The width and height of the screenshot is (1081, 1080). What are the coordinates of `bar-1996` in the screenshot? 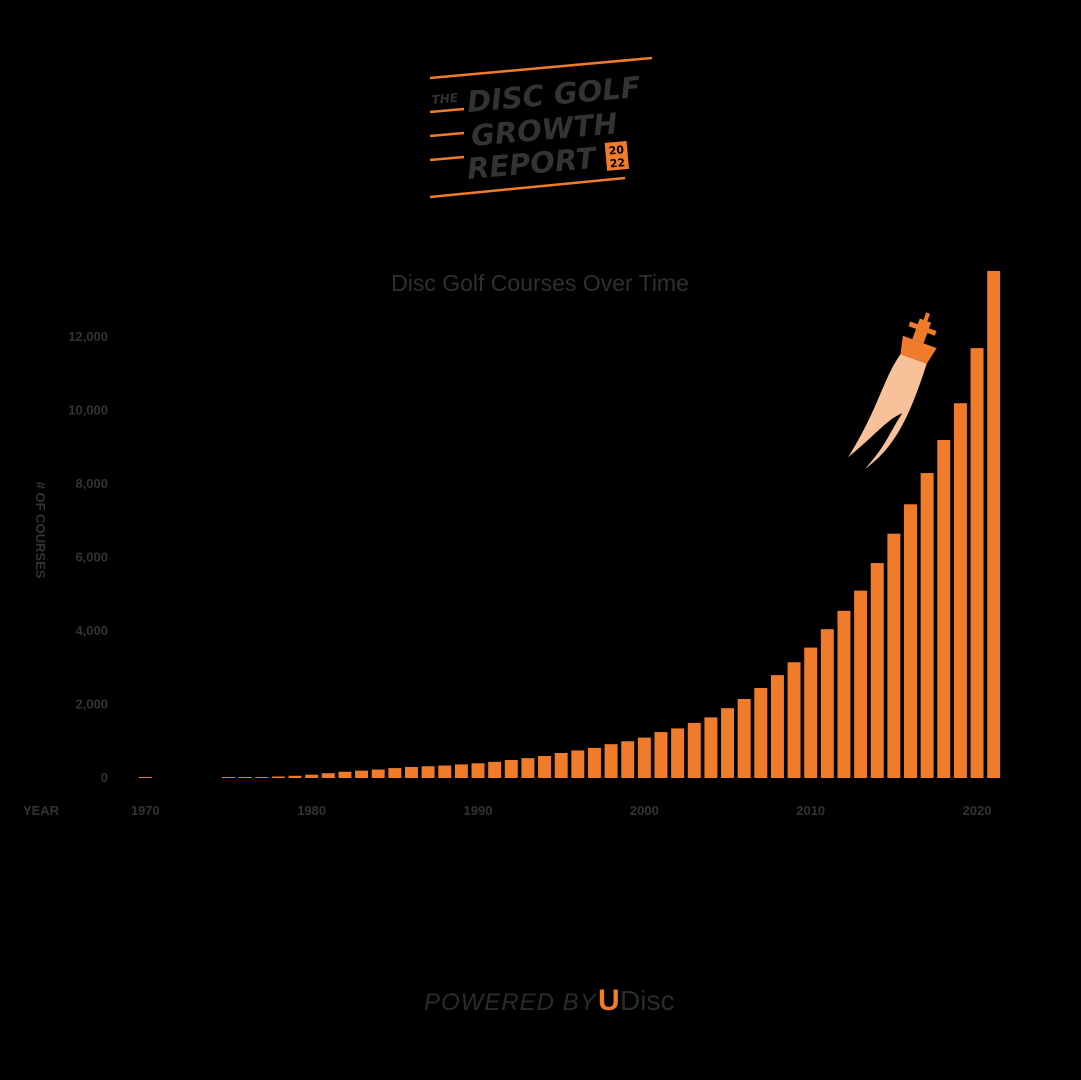 It's located at (578, 764).